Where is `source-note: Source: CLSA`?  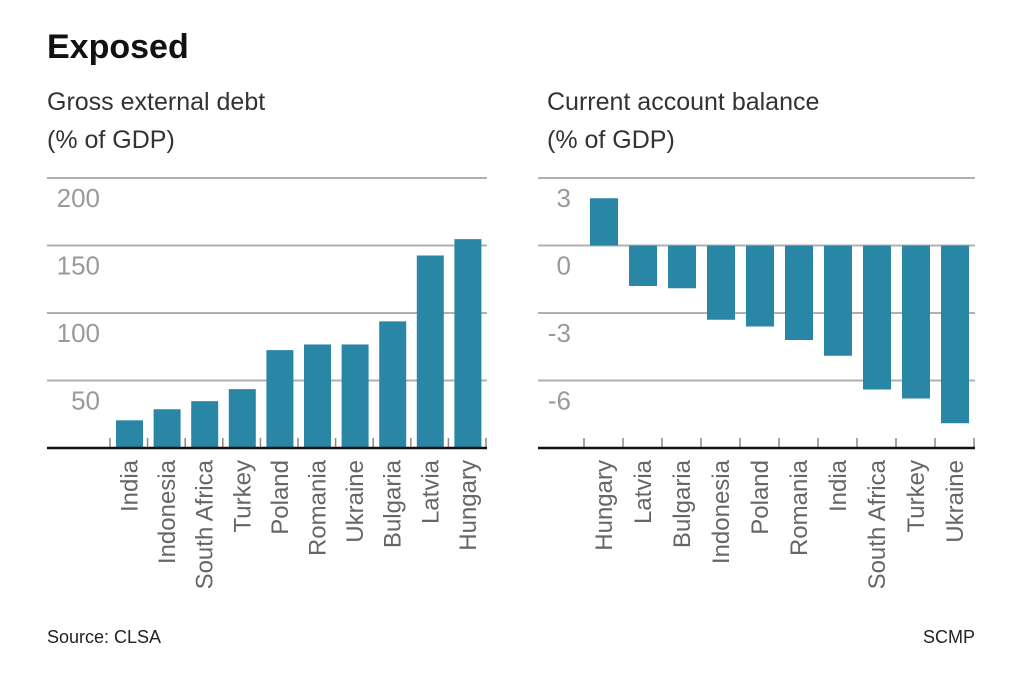 source-note: Source: CLSA is located at coordinates (104, 637).